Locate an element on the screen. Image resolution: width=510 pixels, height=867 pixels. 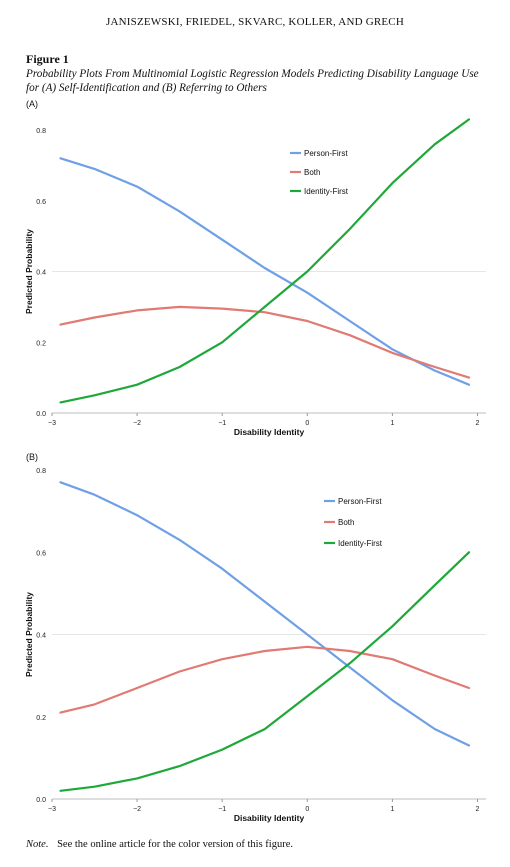
legend-label-both-b: Both is located at coordinates (346, 522).